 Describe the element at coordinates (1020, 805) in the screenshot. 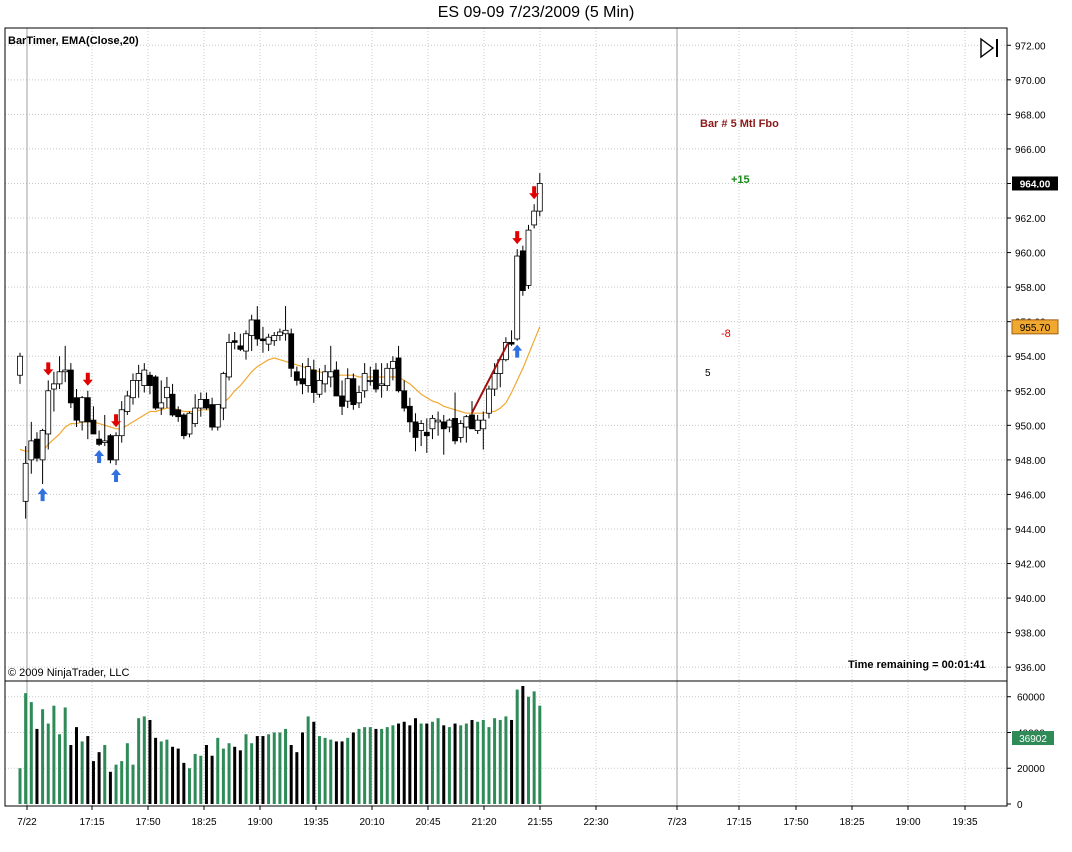

I see `volume-tick-label: 0` at that location.